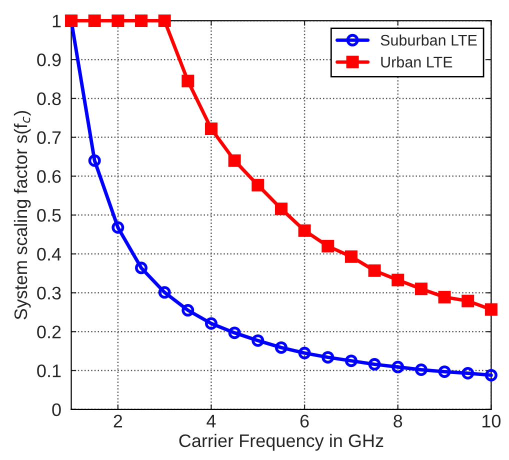 The height and width of the screenshot is (460, 509). What do you see at coordinates (281, 442) in the screenshot?
I see `x-axis-title: Carrier Frequency in GHz` at bounding box center [281, 442].